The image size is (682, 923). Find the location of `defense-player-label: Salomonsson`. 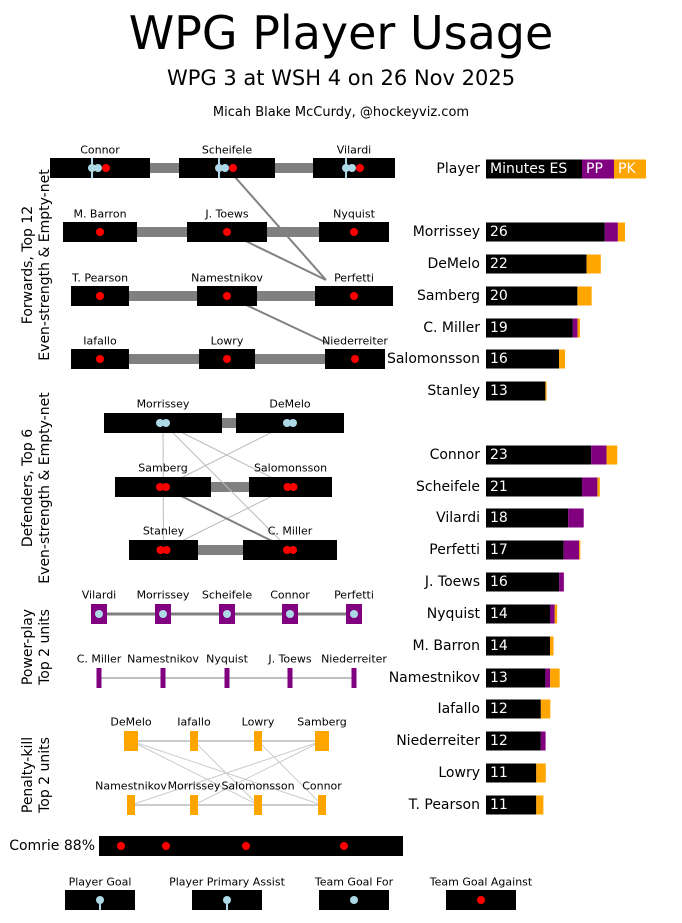

defense-player-label: Salomonsson is located at coordinates (290, 468).